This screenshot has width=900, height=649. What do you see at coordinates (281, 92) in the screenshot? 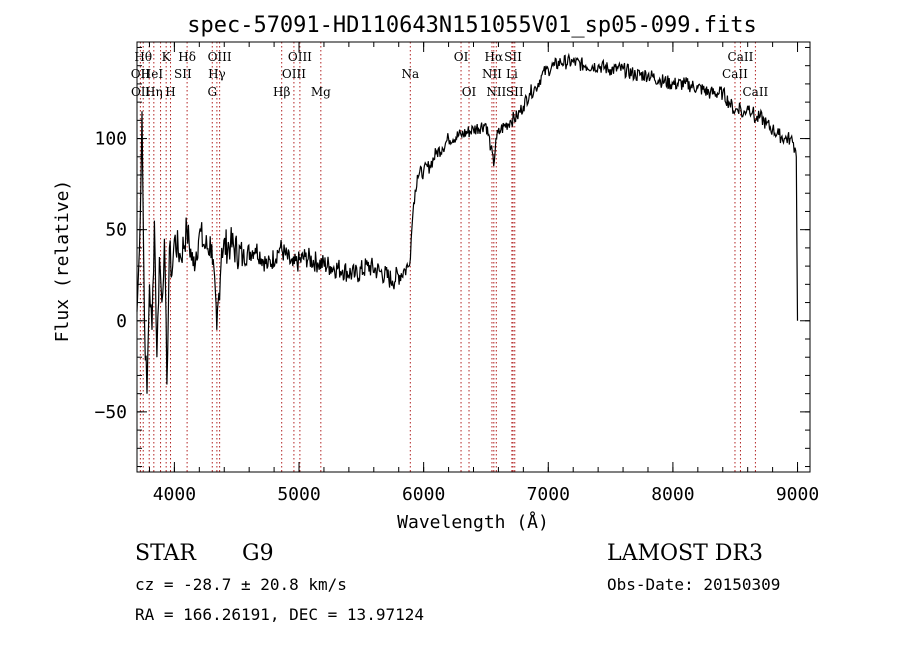
I see `line-annotation-label: Hβ` at bounding box center [281, 92].